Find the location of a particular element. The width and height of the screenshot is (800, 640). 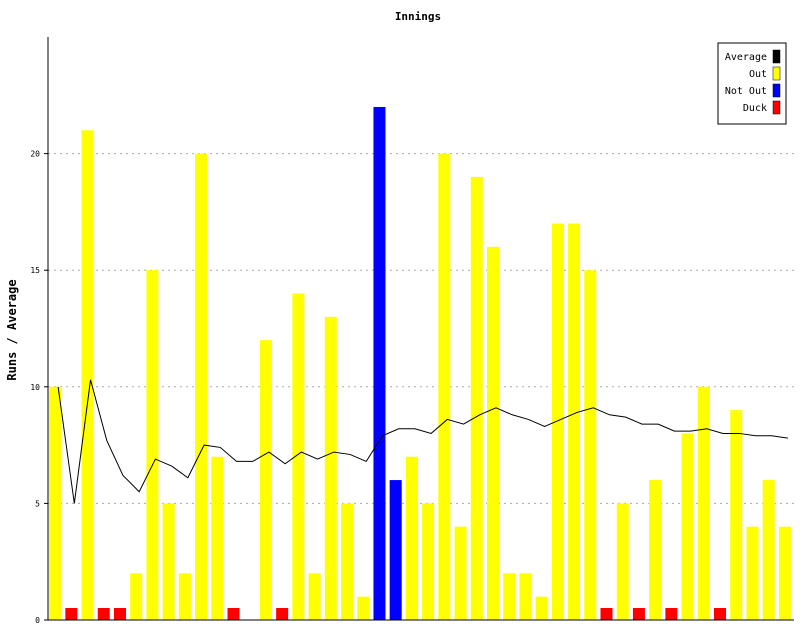

legend-label: Out is located at coordinates (758, 74).